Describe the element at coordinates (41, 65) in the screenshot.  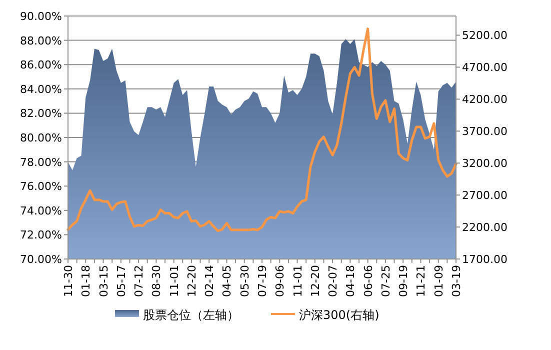
I see `y-tick-label: 86.00%` at that location.